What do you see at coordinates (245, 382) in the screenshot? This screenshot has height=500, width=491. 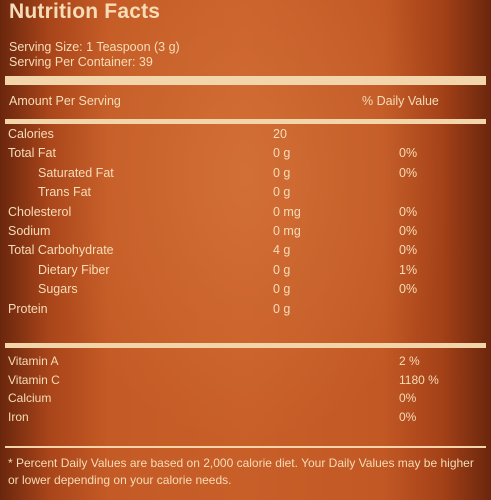 I see `vitamin-row: Vitamin C 1180 %` at bounding box center [245, 382].